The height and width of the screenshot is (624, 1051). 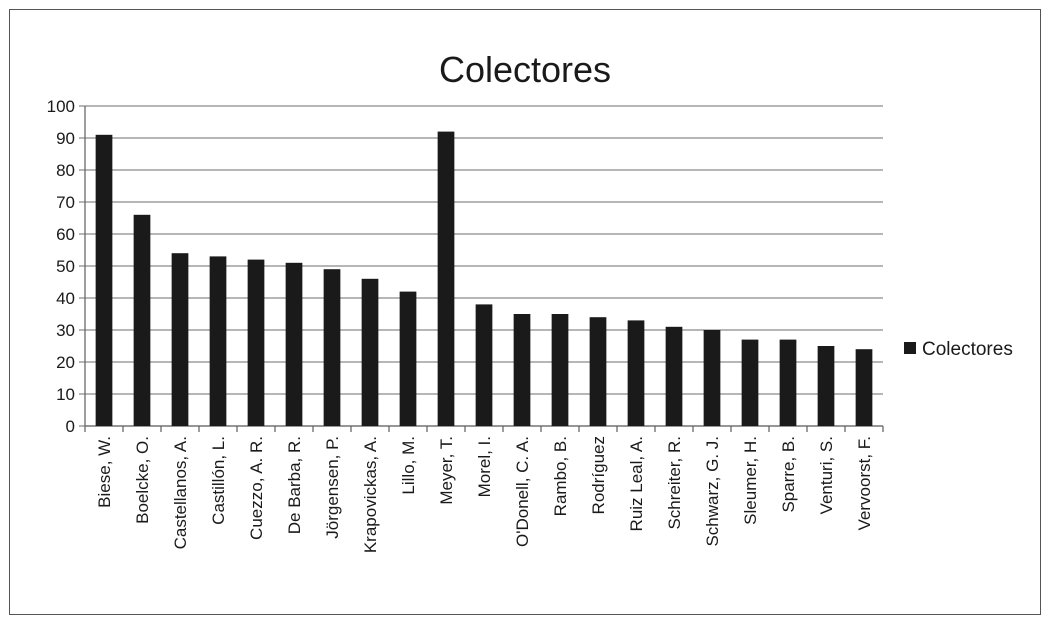 I want to click on y-tick-label: 50, so click(x=65, y=266).